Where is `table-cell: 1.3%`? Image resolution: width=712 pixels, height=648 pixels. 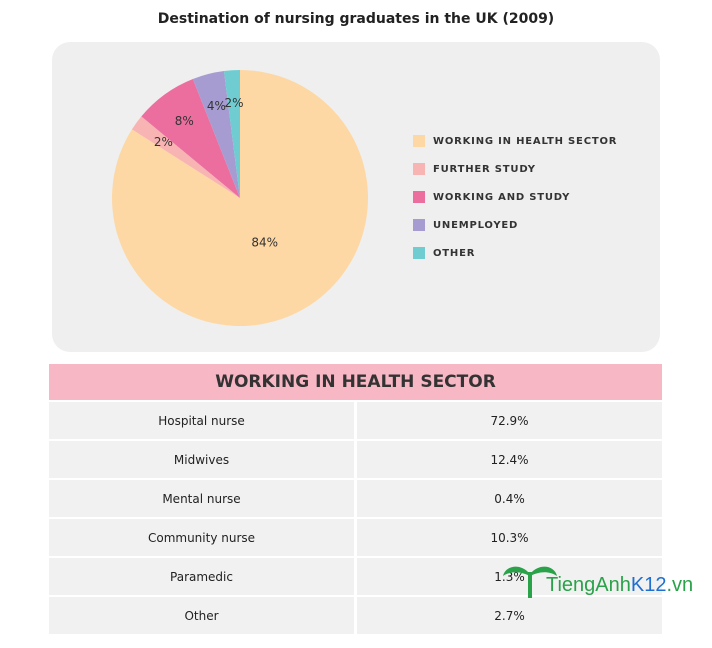 table-cell: 1.3% is located at coordinates (509, 576).